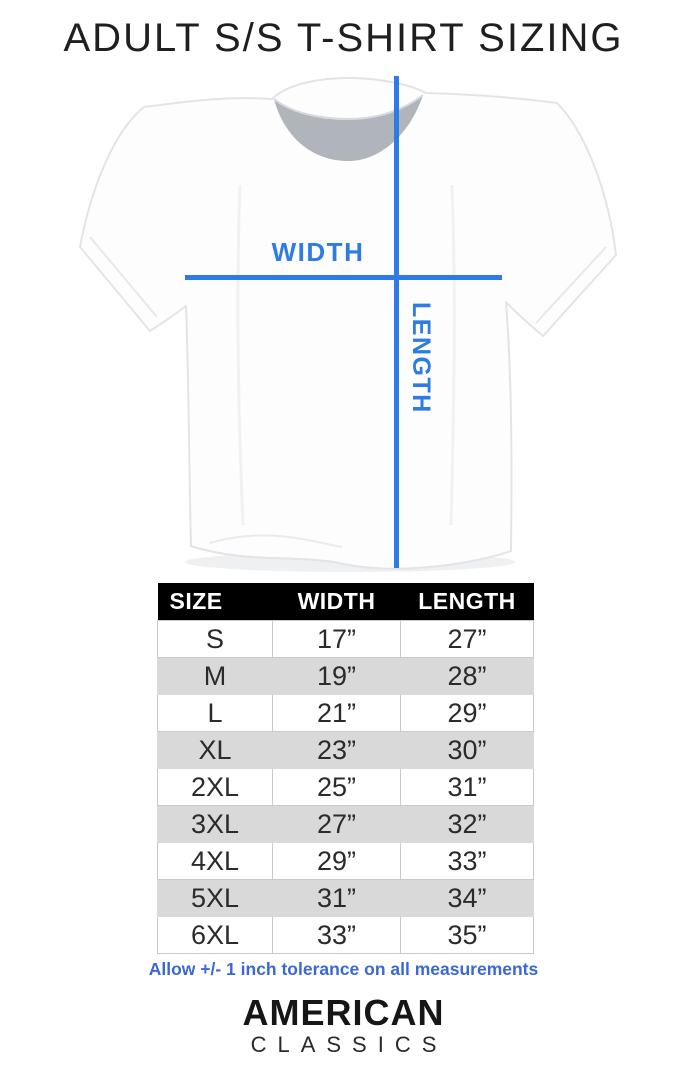 The height and width of the screenshot is (1080, 687). I want to click on table-row: S 17” 27”, so click(345, 639).